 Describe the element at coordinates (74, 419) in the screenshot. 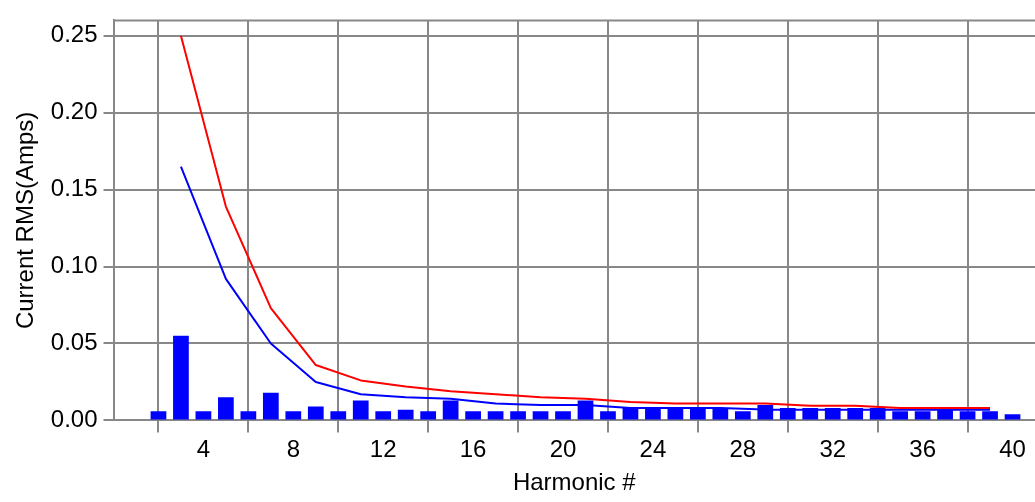

I see `y-tick-label: 0.00` at that location.